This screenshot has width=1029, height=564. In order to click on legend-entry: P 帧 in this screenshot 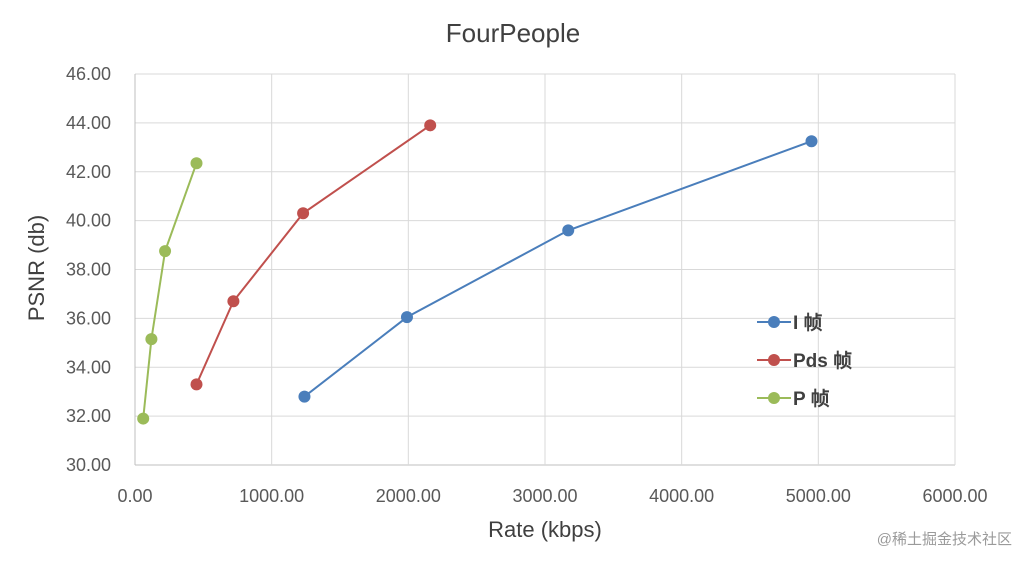, I will do `click(793, 398)`.